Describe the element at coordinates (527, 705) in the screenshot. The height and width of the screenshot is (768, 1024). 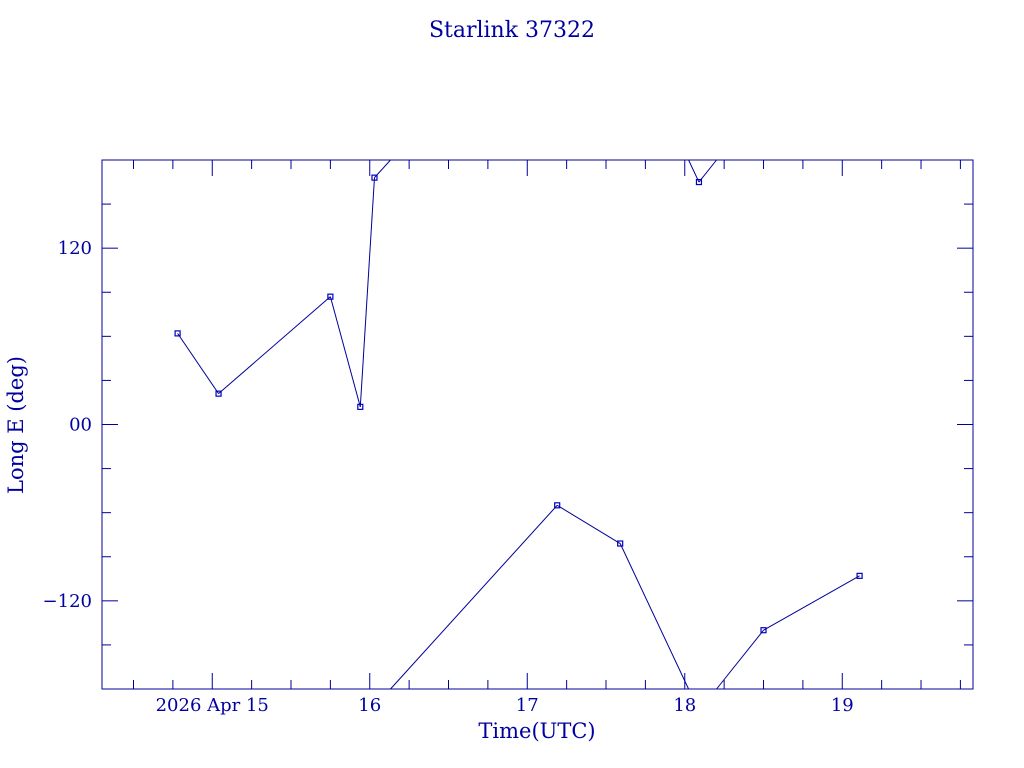
I see `x-tick-label: 17` at that location.